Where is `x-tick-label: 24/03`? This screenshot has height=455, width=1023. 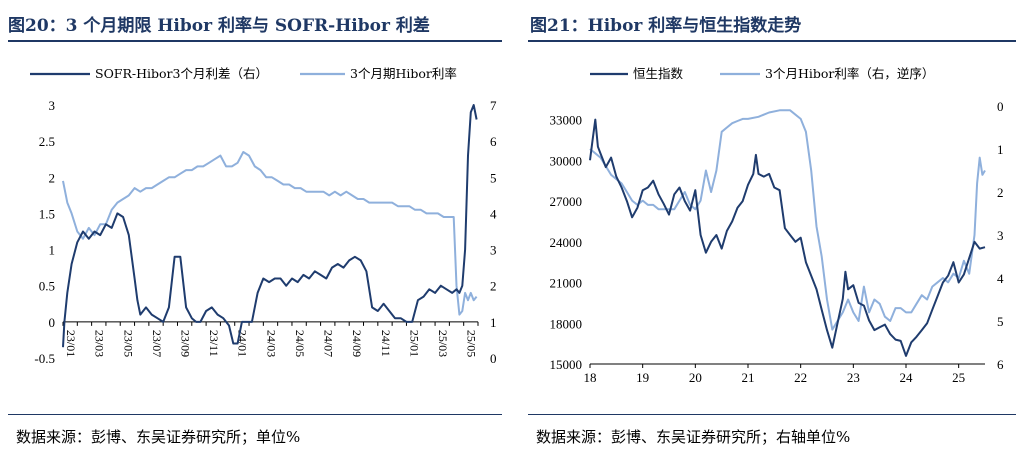 x-tick-label: 24/03 is located at coordinates (271, 343).